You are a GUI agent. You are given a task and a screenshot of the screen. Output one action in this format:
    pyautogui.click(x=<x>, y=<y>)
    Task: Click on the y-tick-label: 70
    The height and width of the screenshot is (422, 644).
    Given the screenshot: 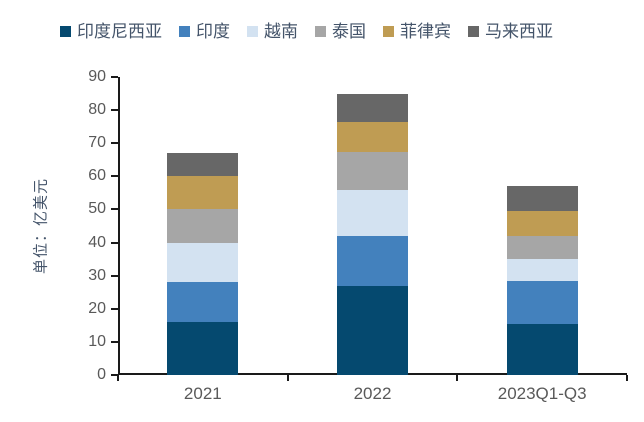 What is the action you would take?
    pyautogui.click(x=97, y=143)
    